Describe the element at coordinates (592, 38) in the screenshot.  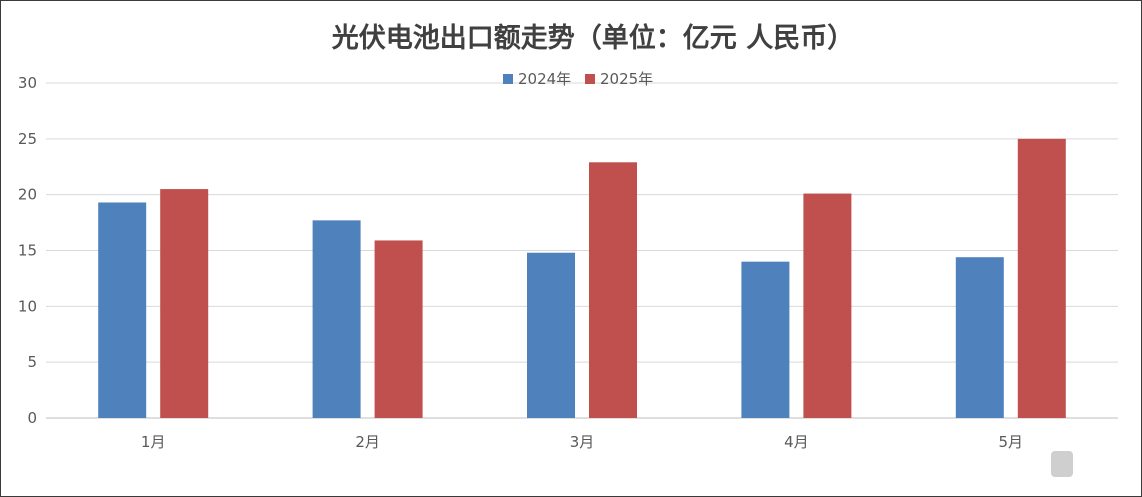
I see `chart-title: 光伏电池出口额走势（单位：亿元 人民币）` at that location.